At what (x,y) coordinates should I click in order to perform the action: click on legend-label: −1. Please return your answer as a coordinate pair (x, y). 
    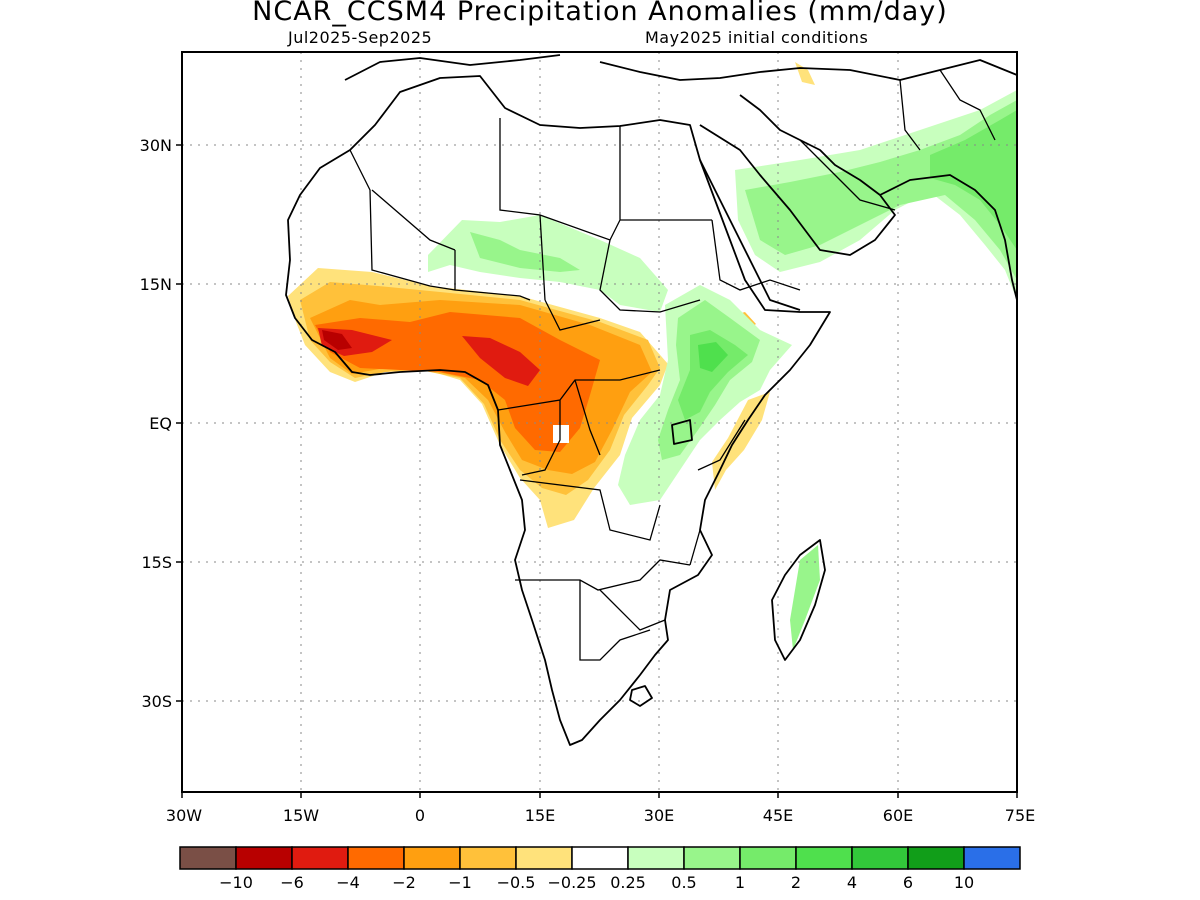
    Looking at the image, I should click on (460, 882).